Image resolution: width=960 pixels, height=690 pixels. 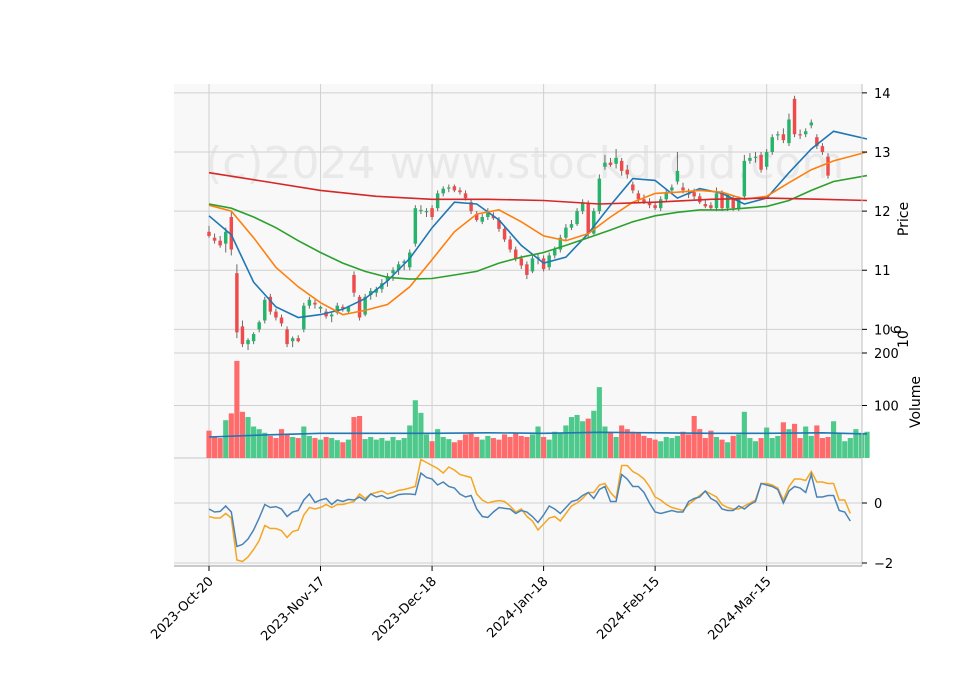 What do you see at coordinates (739, 608) in the screenshot?
I see `x-tick-label: 2024-Mar-15` at bounding box center [739, 608].